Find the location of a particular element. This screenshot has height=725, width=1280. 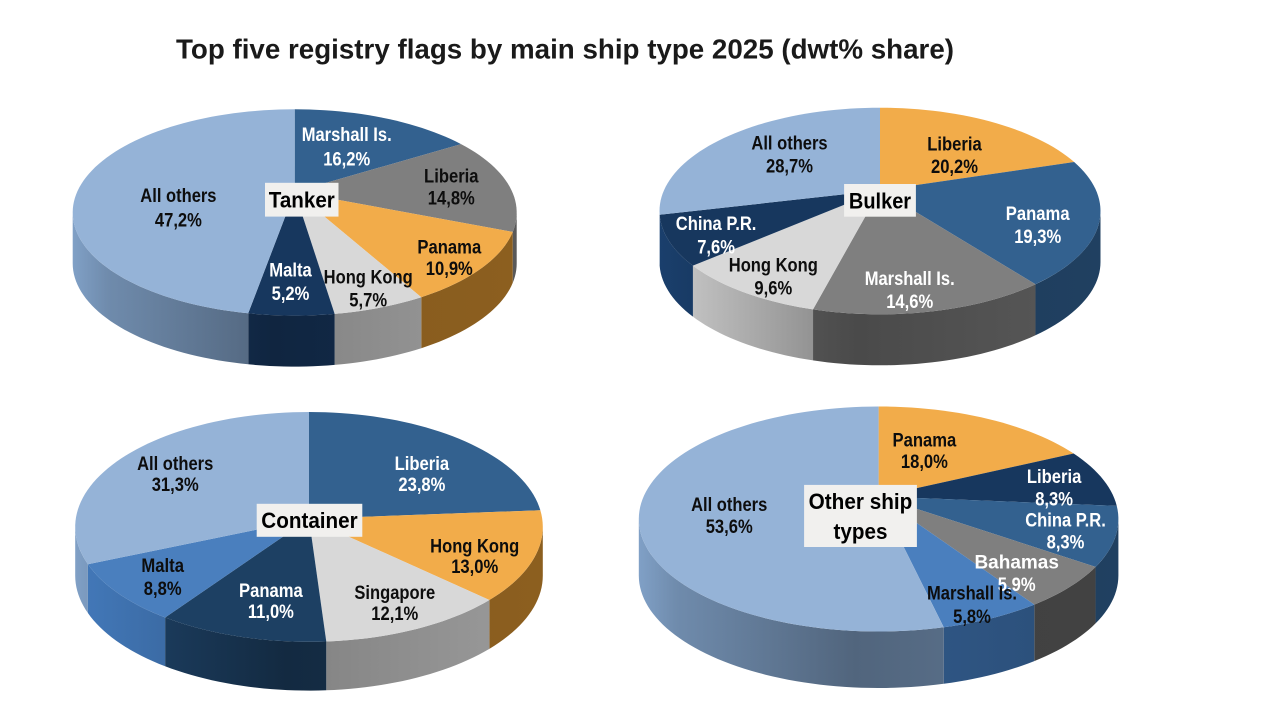

svg-text: 14,6% is located at coordinates (909, 302).